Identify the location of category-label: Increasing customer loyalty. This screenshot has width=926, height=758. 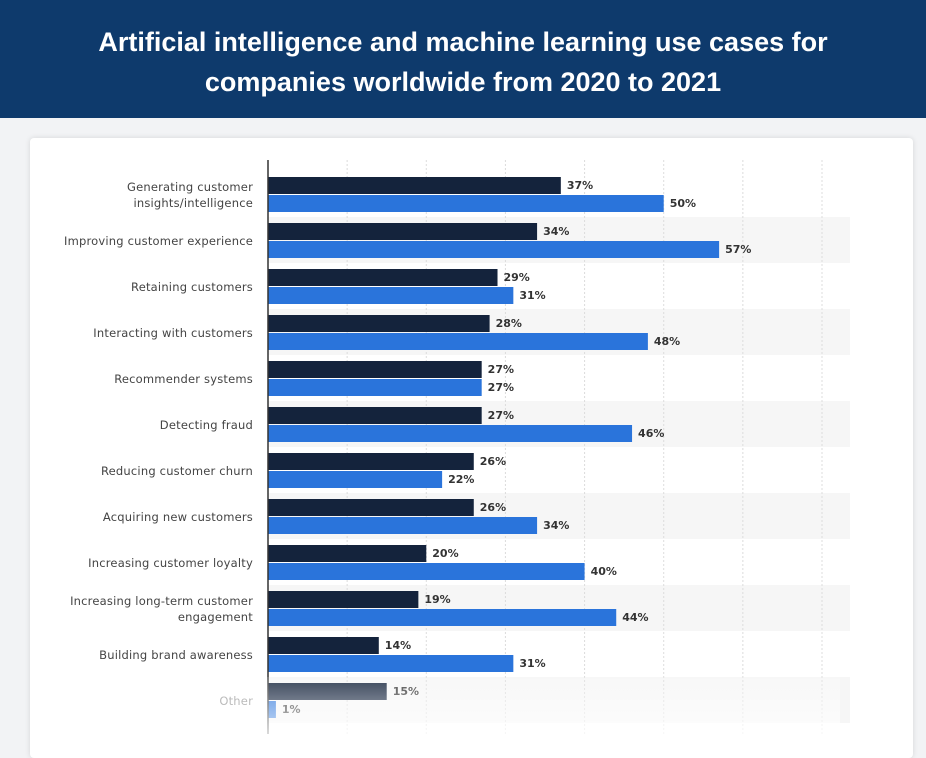
(170, 563).